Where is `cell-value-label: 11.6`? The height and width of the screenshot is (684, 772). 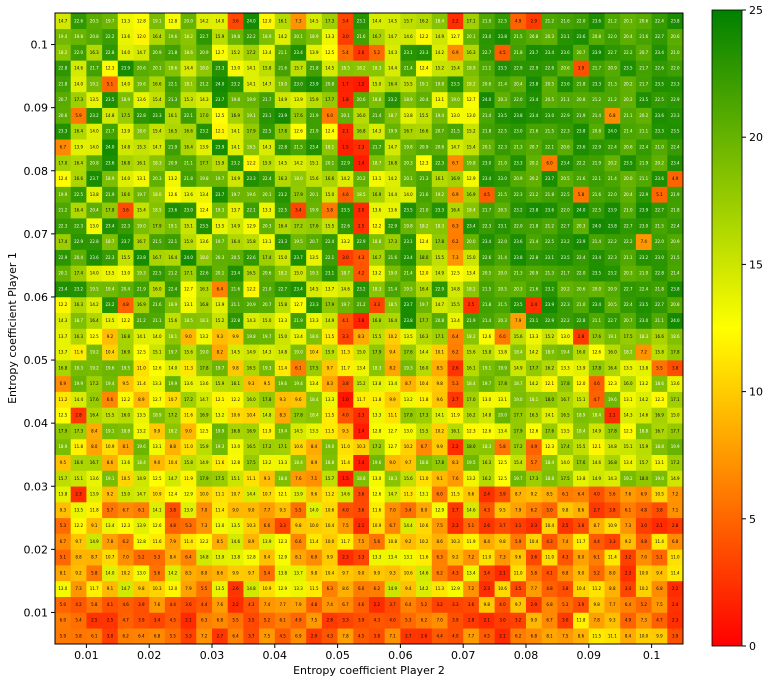
cell-value-label: 11.6 is located at coordinates (423, 557).